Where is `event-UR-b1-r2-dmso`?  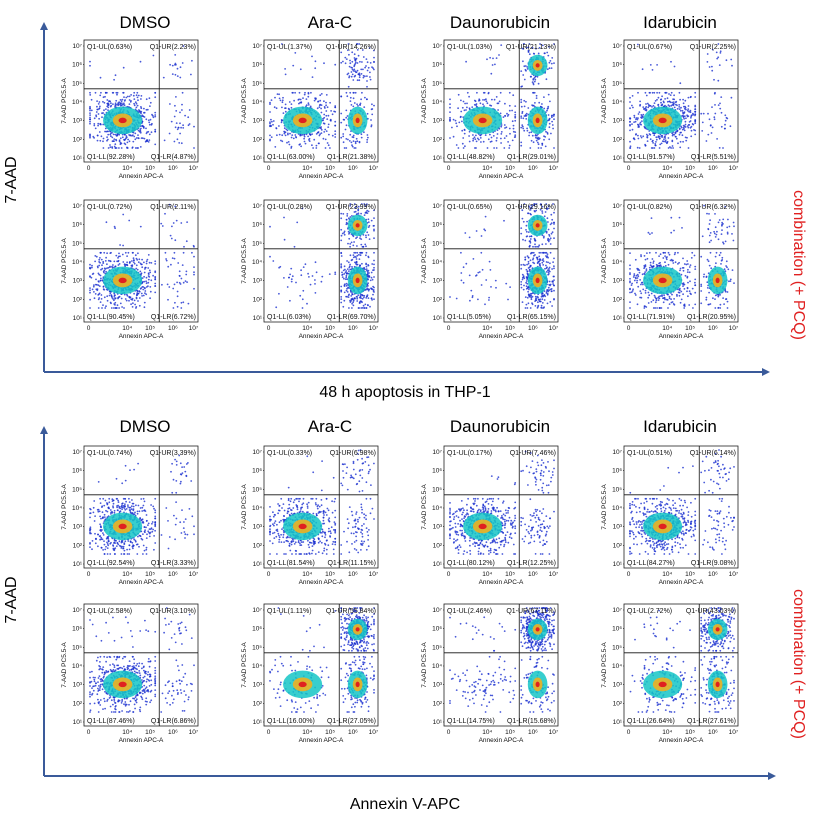 event-UR-b1-r2-dmso is located at coordinates (175, 240).